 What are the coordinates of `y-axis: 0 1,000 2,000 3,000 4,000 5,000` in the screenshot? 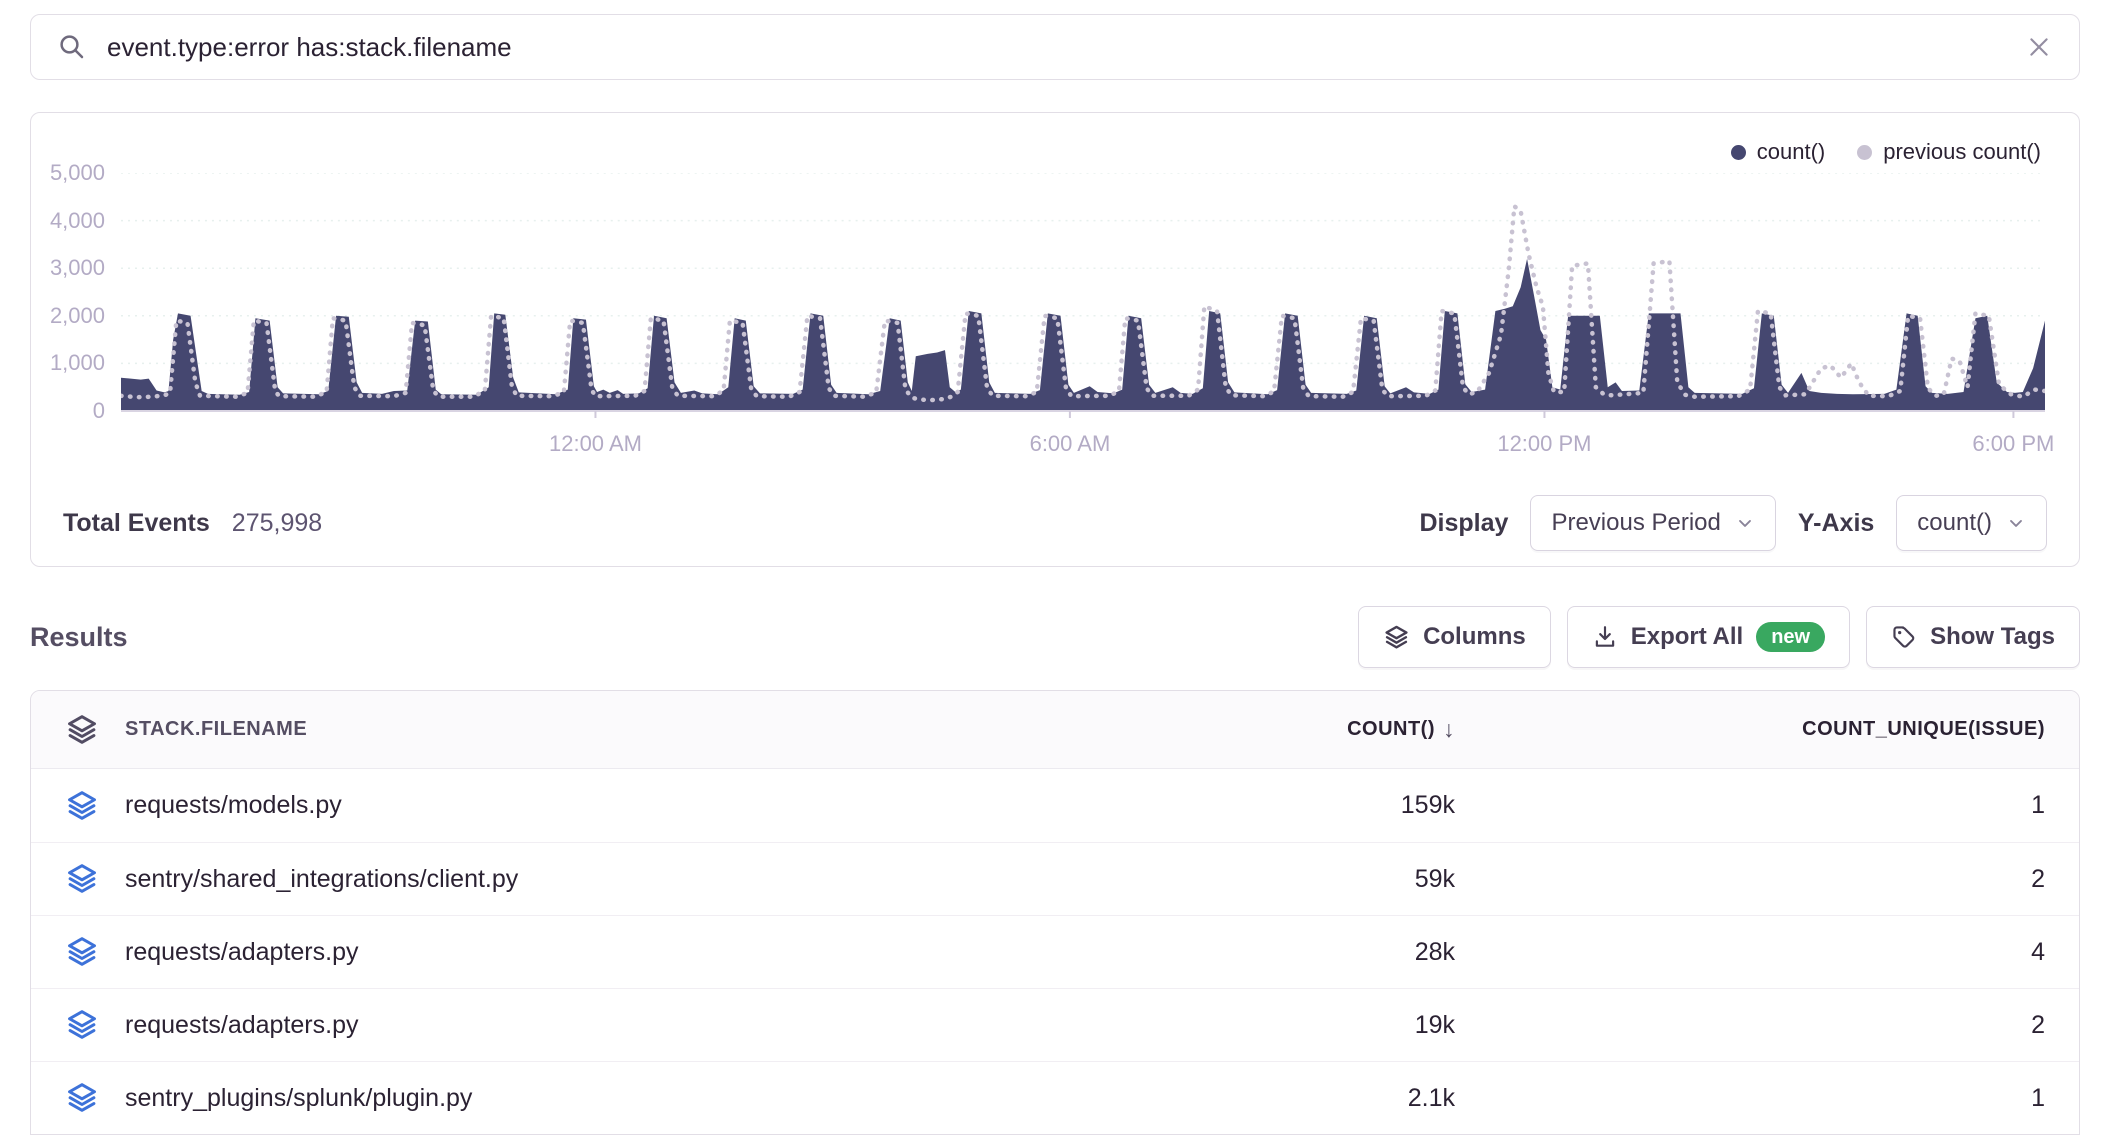 It's located at (68, 291).